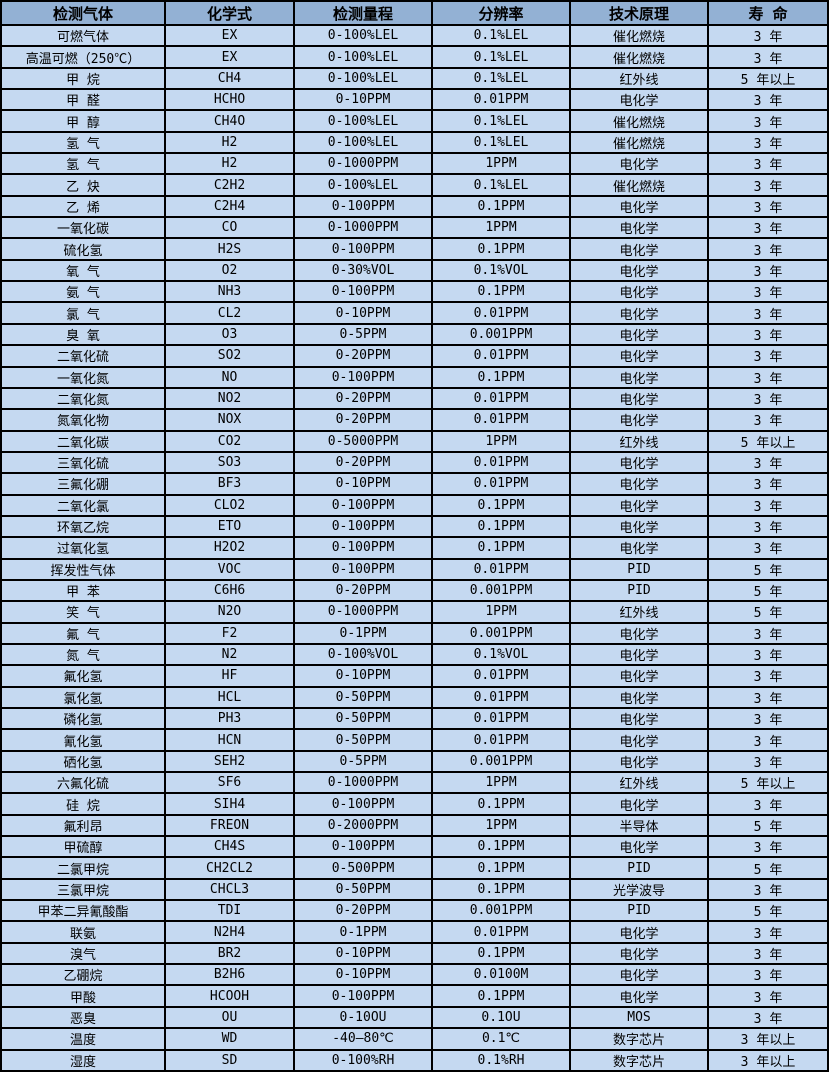 Image resolution: width=831 pixels, height=1075 pixels. I want to click on table-cell: 红外线, so click(639, 612).